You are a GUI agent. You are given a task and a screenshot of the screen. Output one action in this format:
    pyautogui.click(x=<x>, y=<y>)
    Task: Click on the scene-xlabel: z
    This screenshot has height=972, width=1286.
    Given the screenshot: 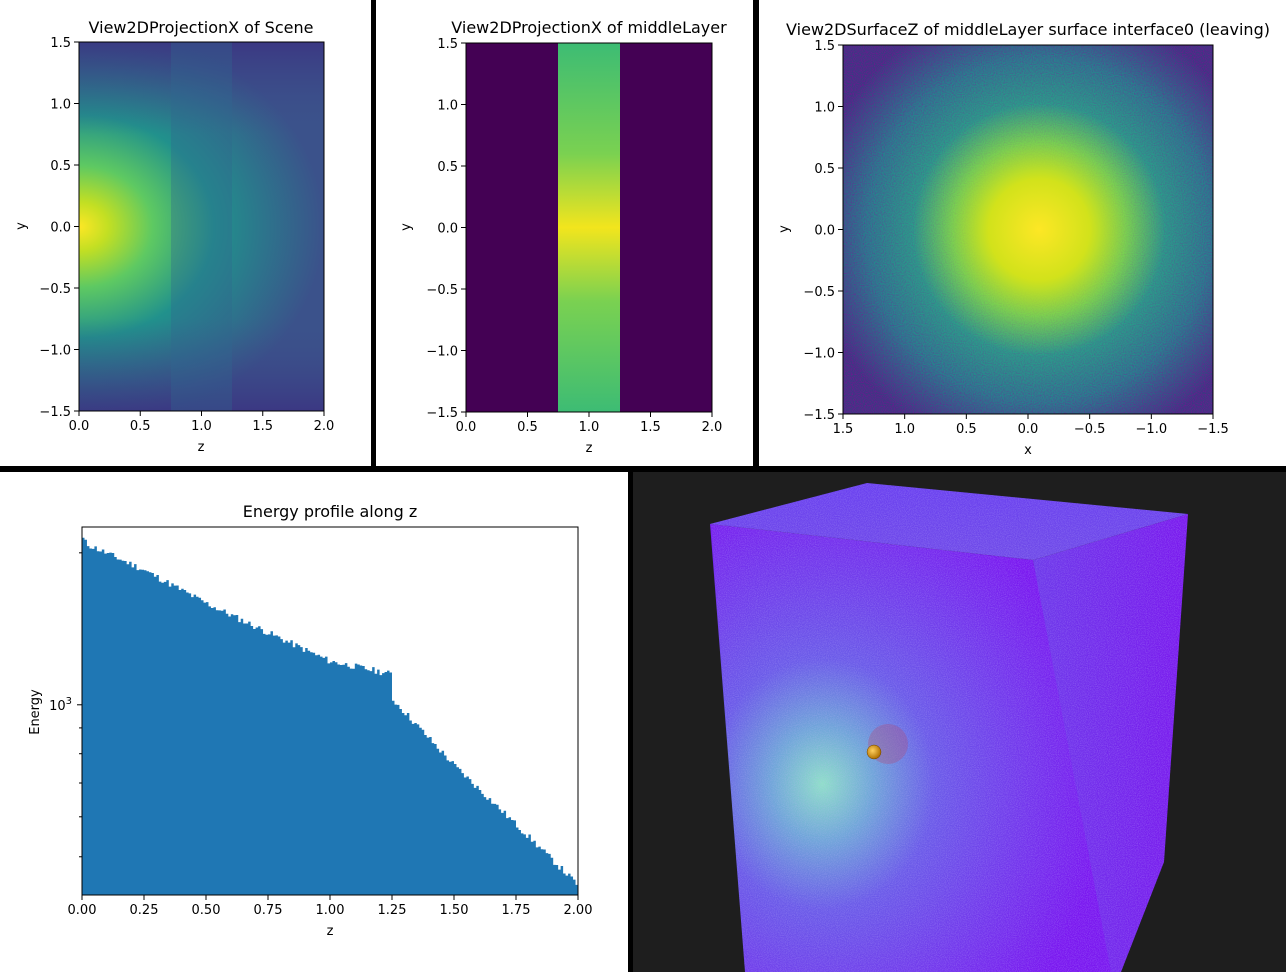 What is the action you would take?
    pyautogui.click(x=201, y=447)
    